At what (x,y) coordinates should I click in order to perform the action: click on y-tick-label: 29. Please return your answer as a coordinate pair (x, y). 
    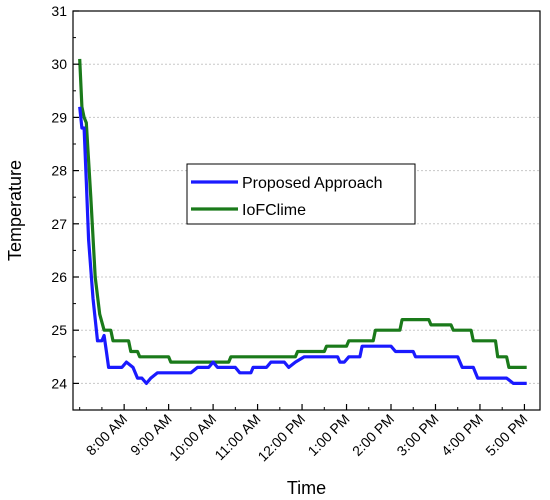
    Looking at the image, I should click on (59, 117).